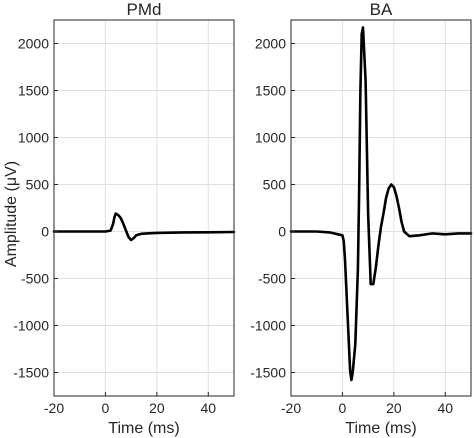  What do you see at coordinates (144, 9) in the screenshot?
I see `panel-title: PMd` at bounding box center [144, 9].